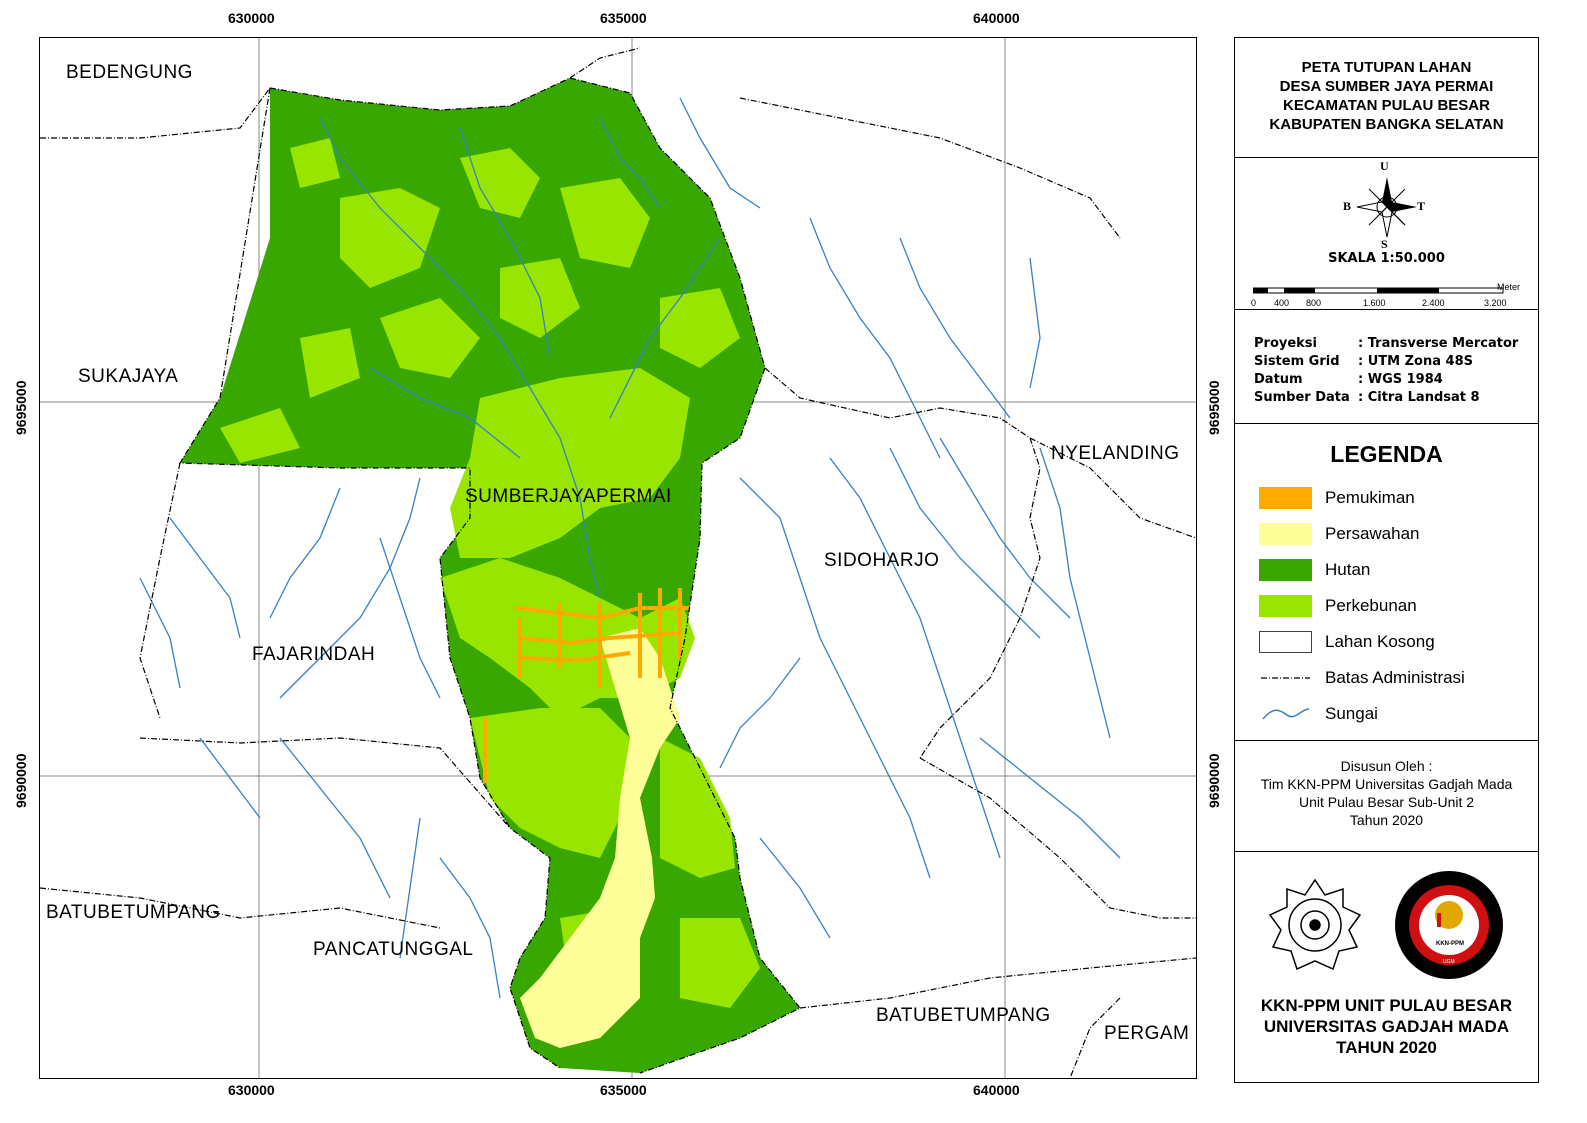 The height and width of the screenshot is (1123, 1587). I want to click on place-sukajaya: SUKAJAYA, so click(128, 376).